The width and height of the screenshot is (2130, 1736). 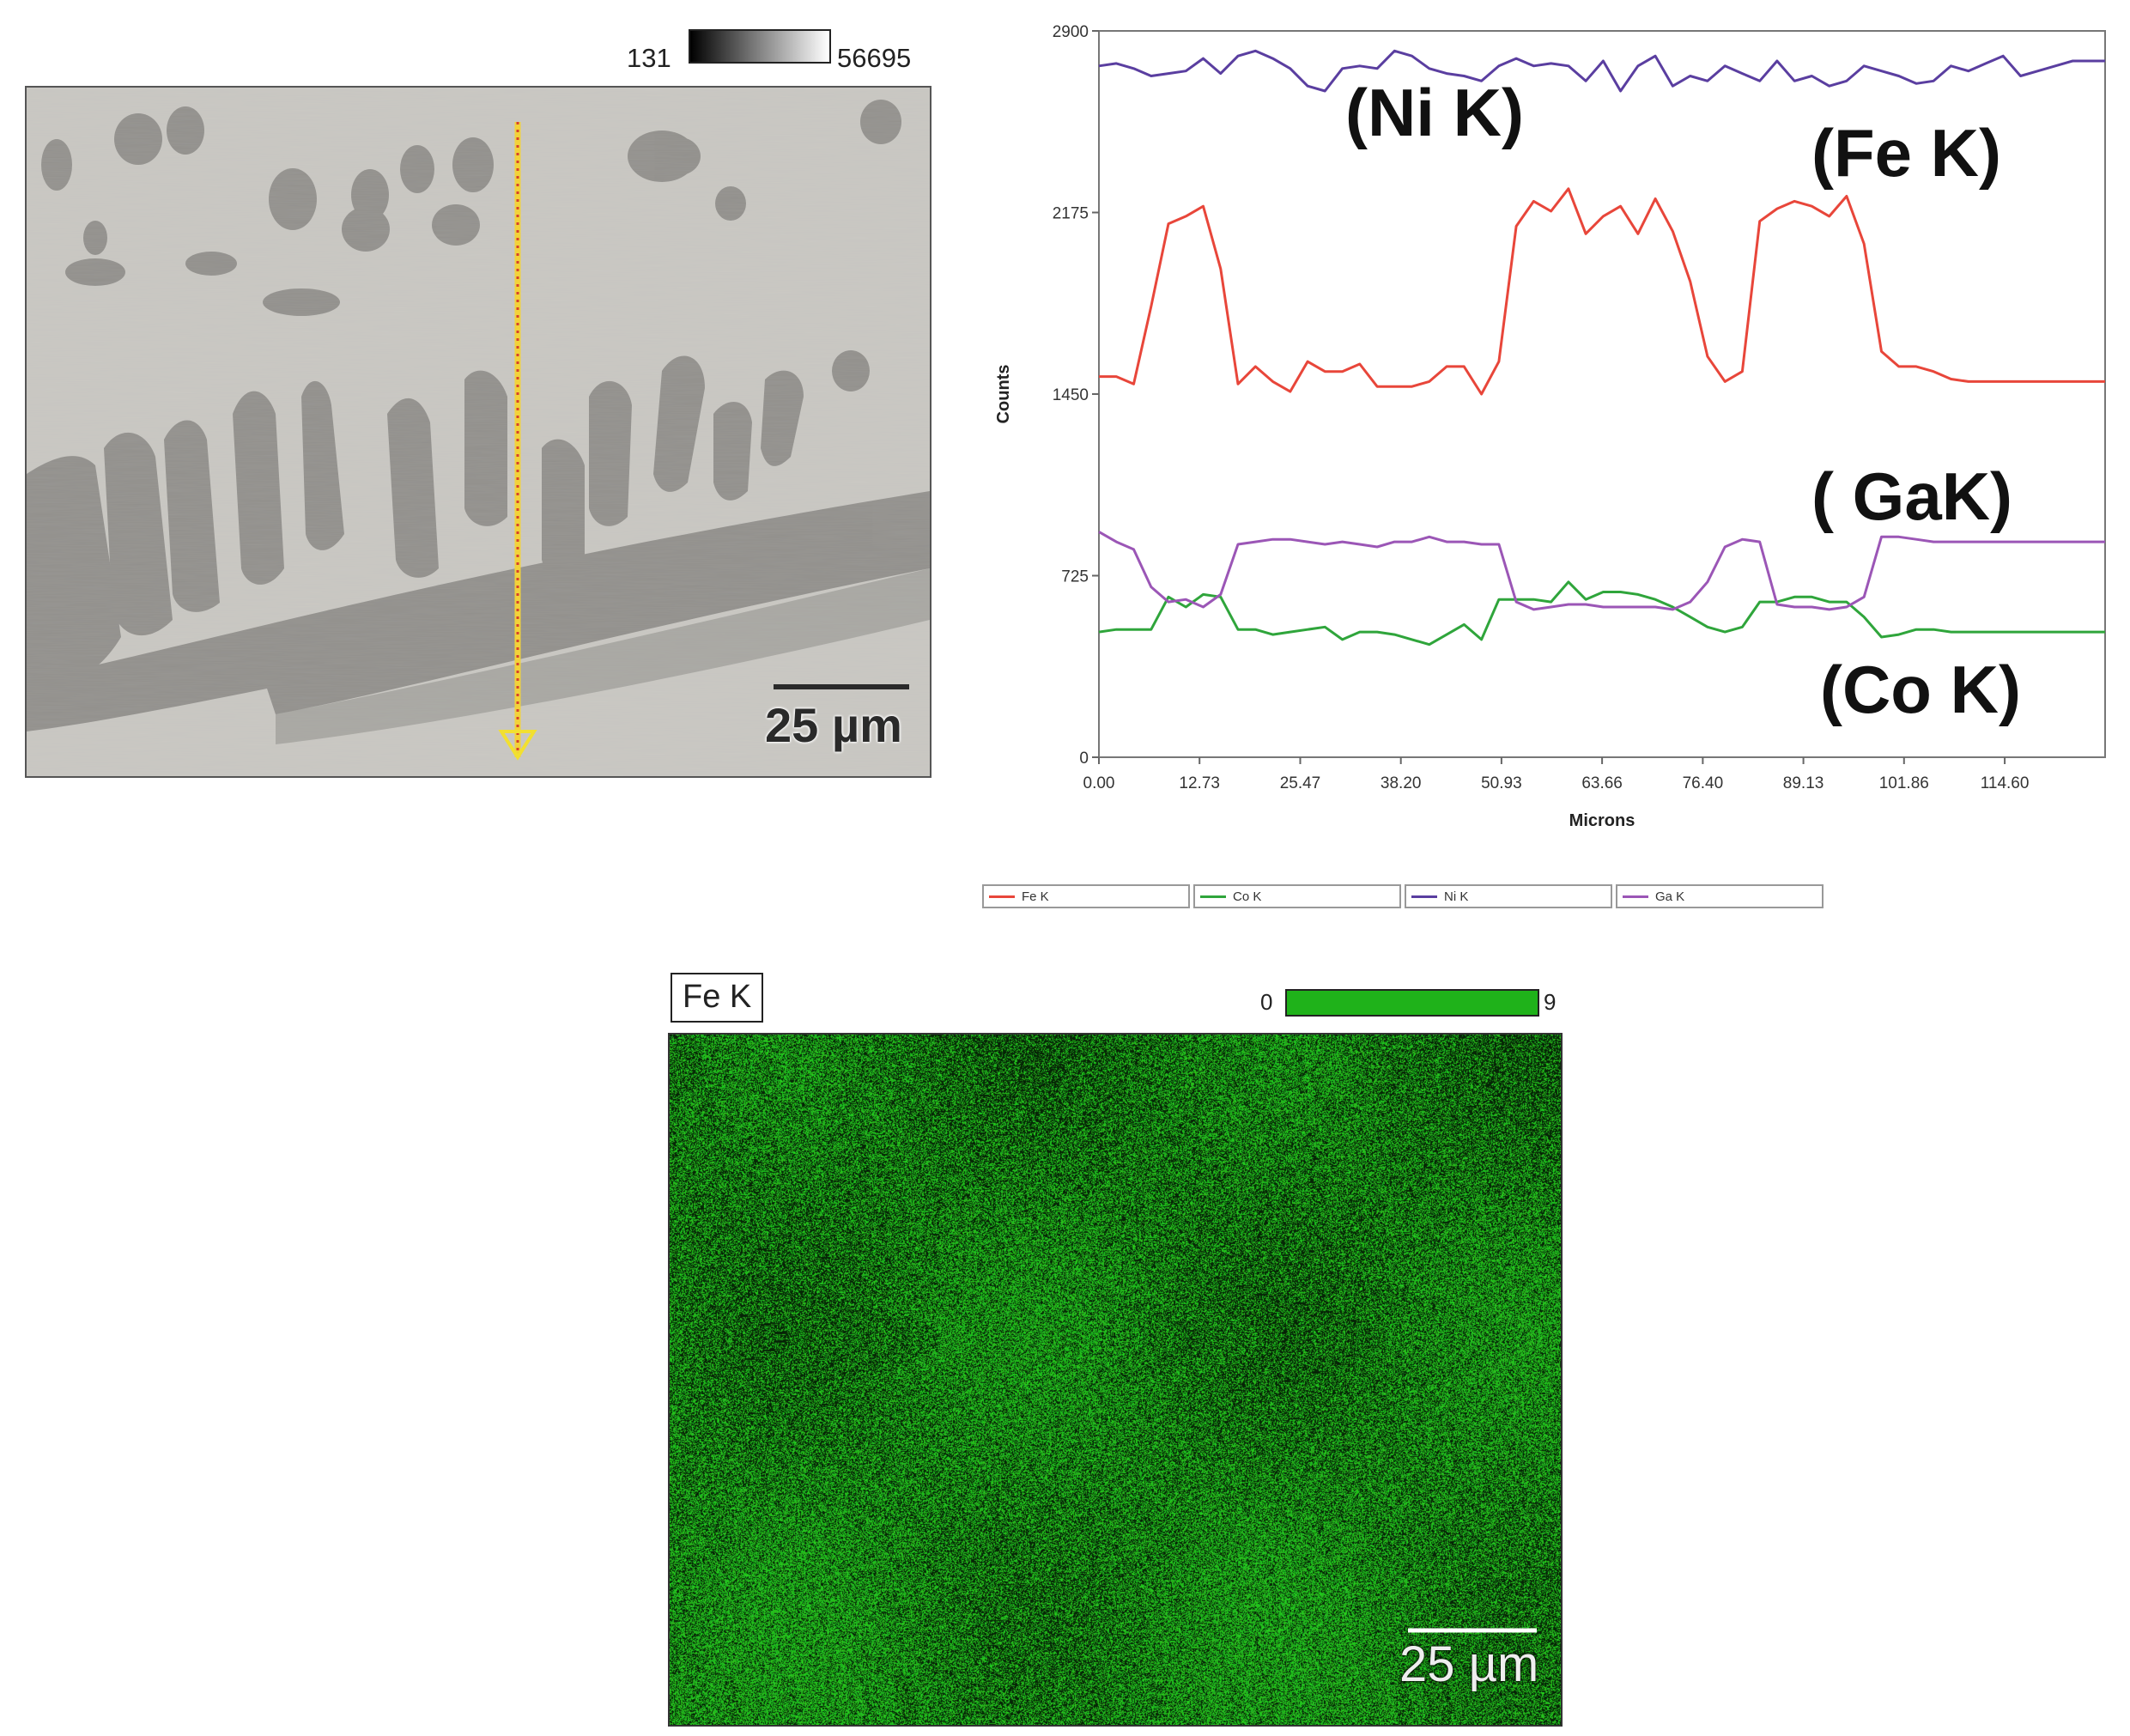 I want to click on x-tick-label: 38.20, so click(x=1401, y=783).